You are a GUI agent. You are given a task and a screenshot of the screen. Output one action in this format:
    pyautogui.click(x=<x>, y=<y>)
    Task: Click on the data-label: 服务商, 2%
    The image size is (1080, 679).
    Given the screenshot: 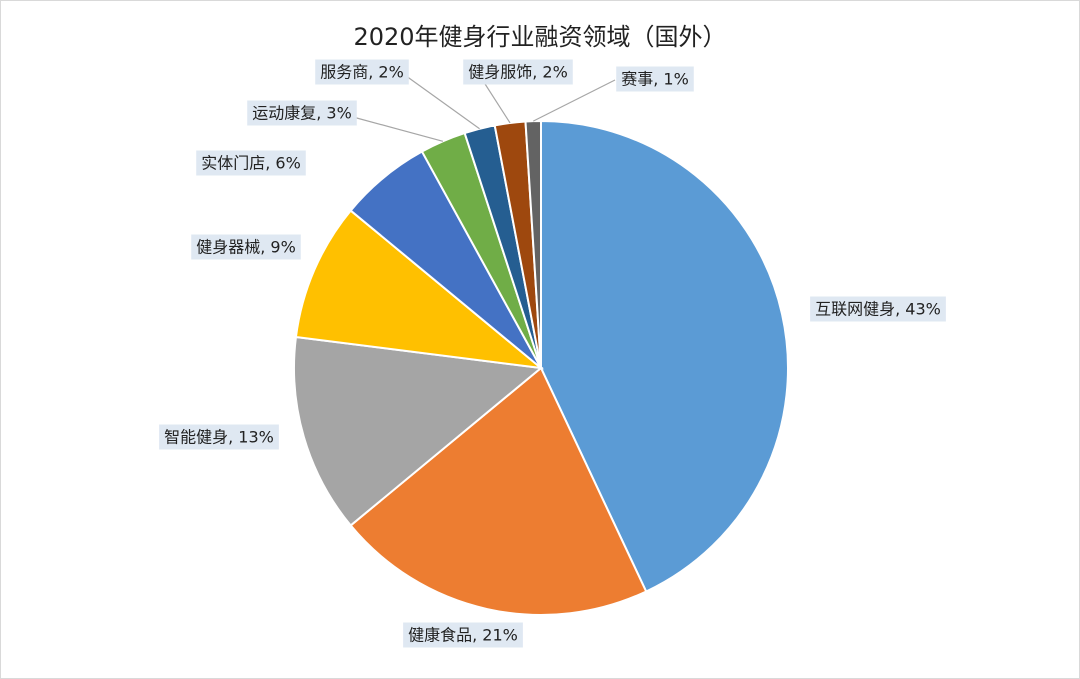 What is the action you would take?
    pyautogui.click(x=362, y=72)
    